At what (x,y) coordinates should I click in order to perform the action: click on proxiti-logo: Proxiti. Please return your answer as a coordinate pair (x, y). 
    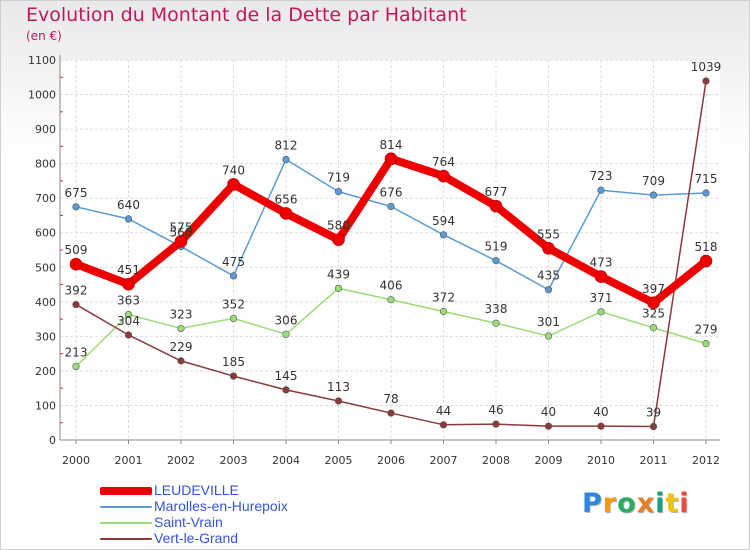
    Looking at the image, I should click on (636, 503).